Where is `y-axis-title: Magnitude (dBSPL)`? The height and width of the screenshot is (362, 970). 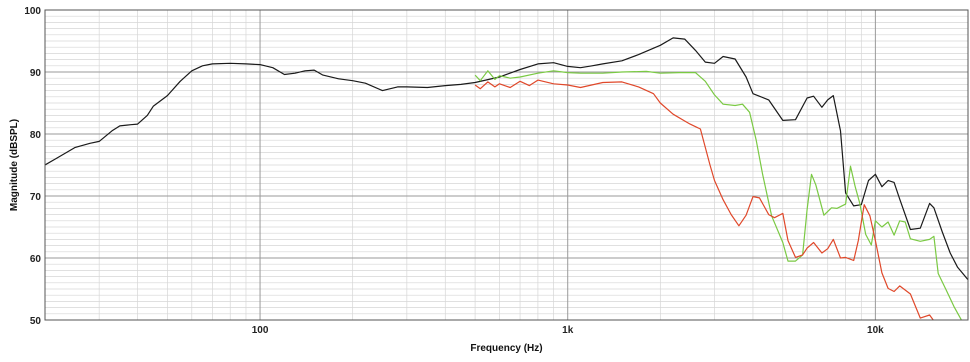 y-axis-title: Magnitude (dBSPL) is located at coordinates (14, 165).